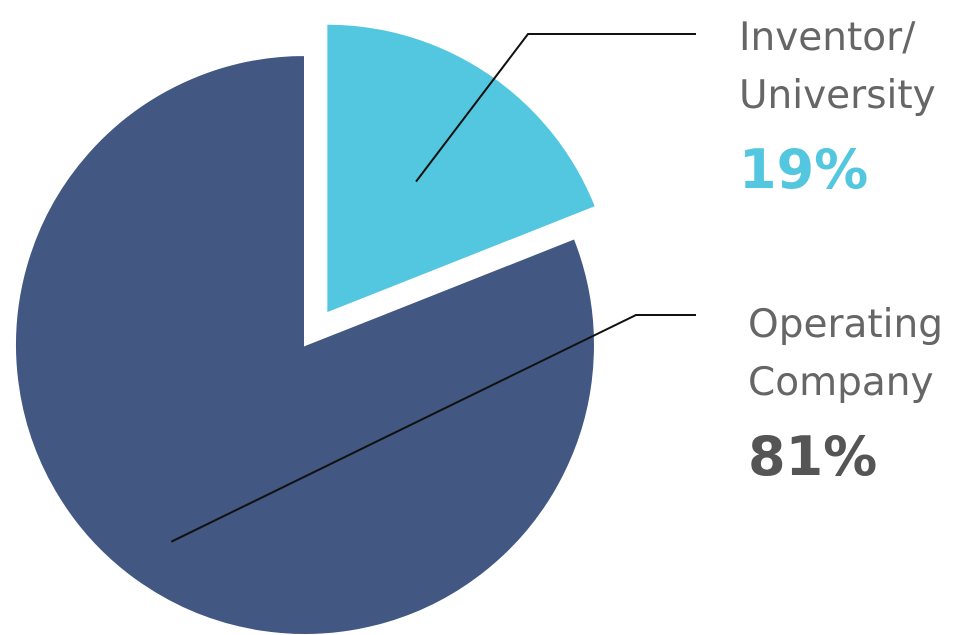 The image size is (954, 635). What do you see at coordinates (812, 456) in the screenshot?
I see `slice-value-label-operating: 81%` at bounding box center [812, 456].